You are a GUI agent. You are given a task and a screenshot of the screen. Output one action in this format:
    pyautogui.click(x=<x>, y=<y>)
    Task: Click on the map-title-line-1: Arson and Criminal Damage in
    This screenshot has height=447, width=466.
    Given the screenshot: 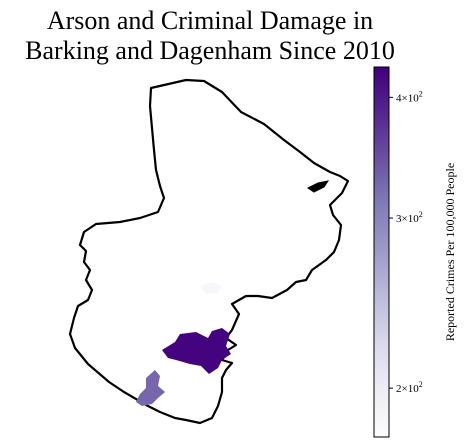 What is the action you would take?
    pyautogui.click(x=210, y=20)
    